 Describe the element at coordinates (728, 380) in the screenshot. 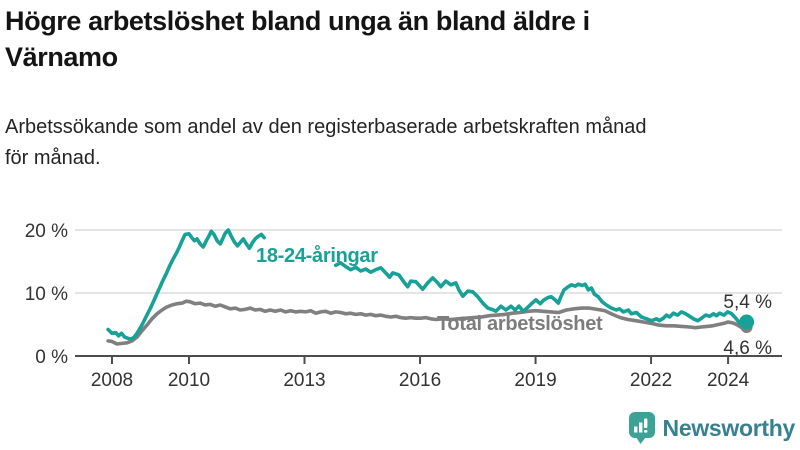

I see `x-tick-label: 2024` at that location.